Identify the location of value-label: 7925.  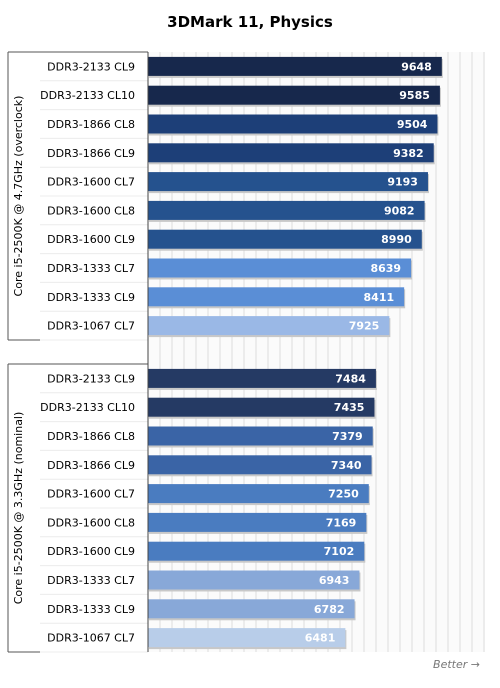
(364, 326).